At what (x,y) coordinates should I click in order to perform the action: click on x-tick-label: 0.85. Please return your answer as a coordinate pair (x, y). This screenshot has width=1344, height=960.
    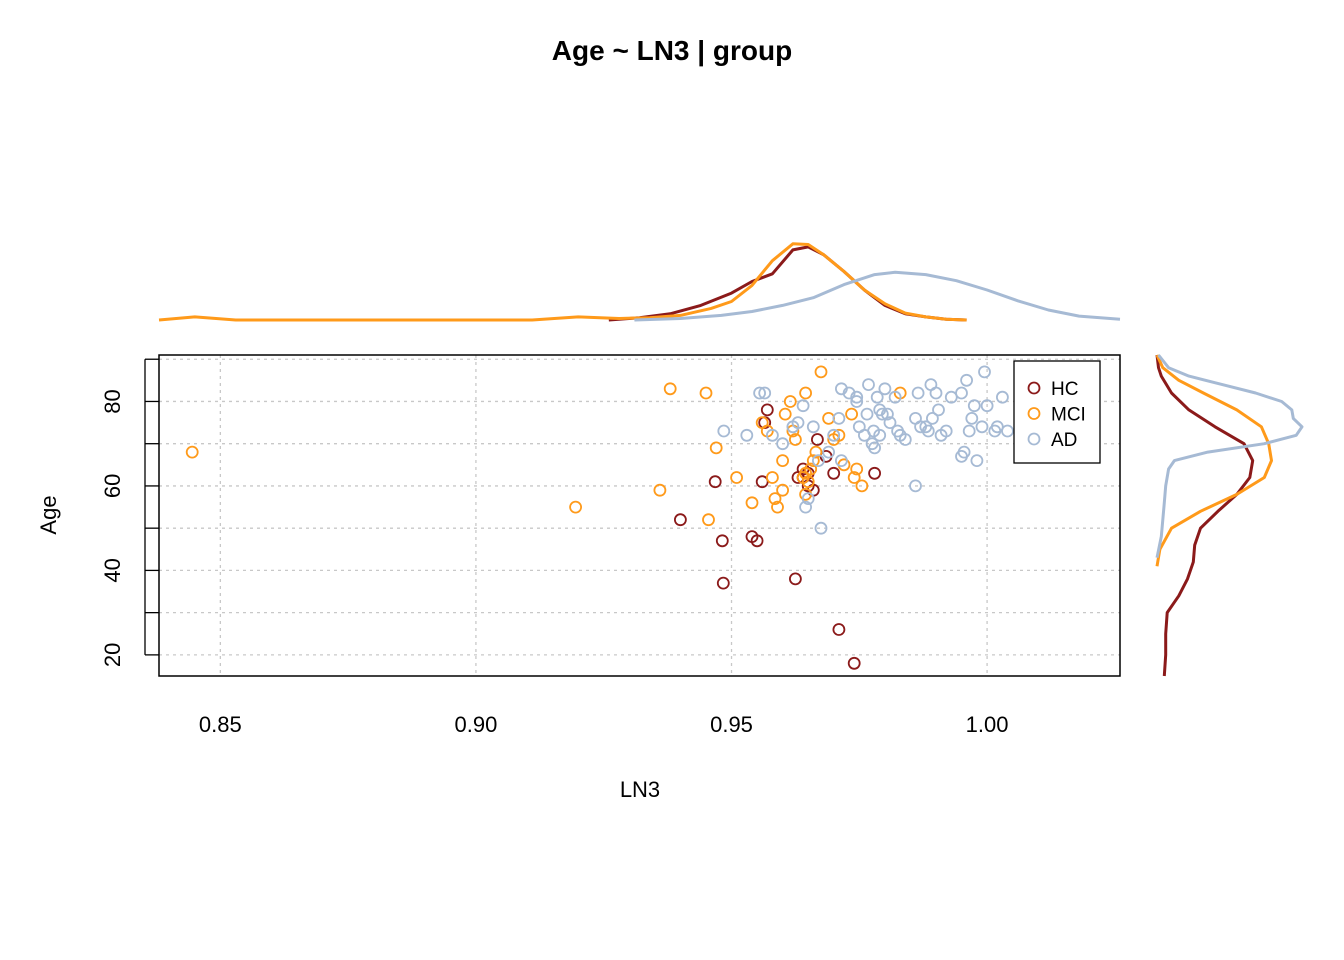
    Looking at the image, I should click on (220, 724).